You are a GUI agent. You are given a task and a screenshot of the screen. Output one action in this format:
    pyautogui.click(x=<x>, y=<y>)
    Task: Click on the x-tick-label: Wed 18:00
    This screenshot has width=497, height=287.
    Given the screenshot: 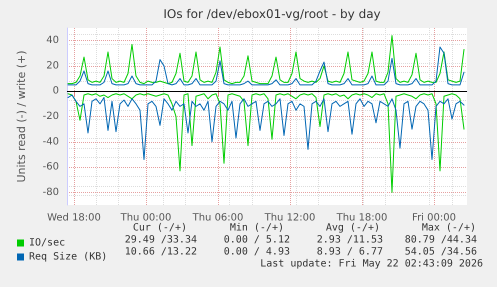 What is the action you would take?
    pyautogui.click(x=74, y=218)
    